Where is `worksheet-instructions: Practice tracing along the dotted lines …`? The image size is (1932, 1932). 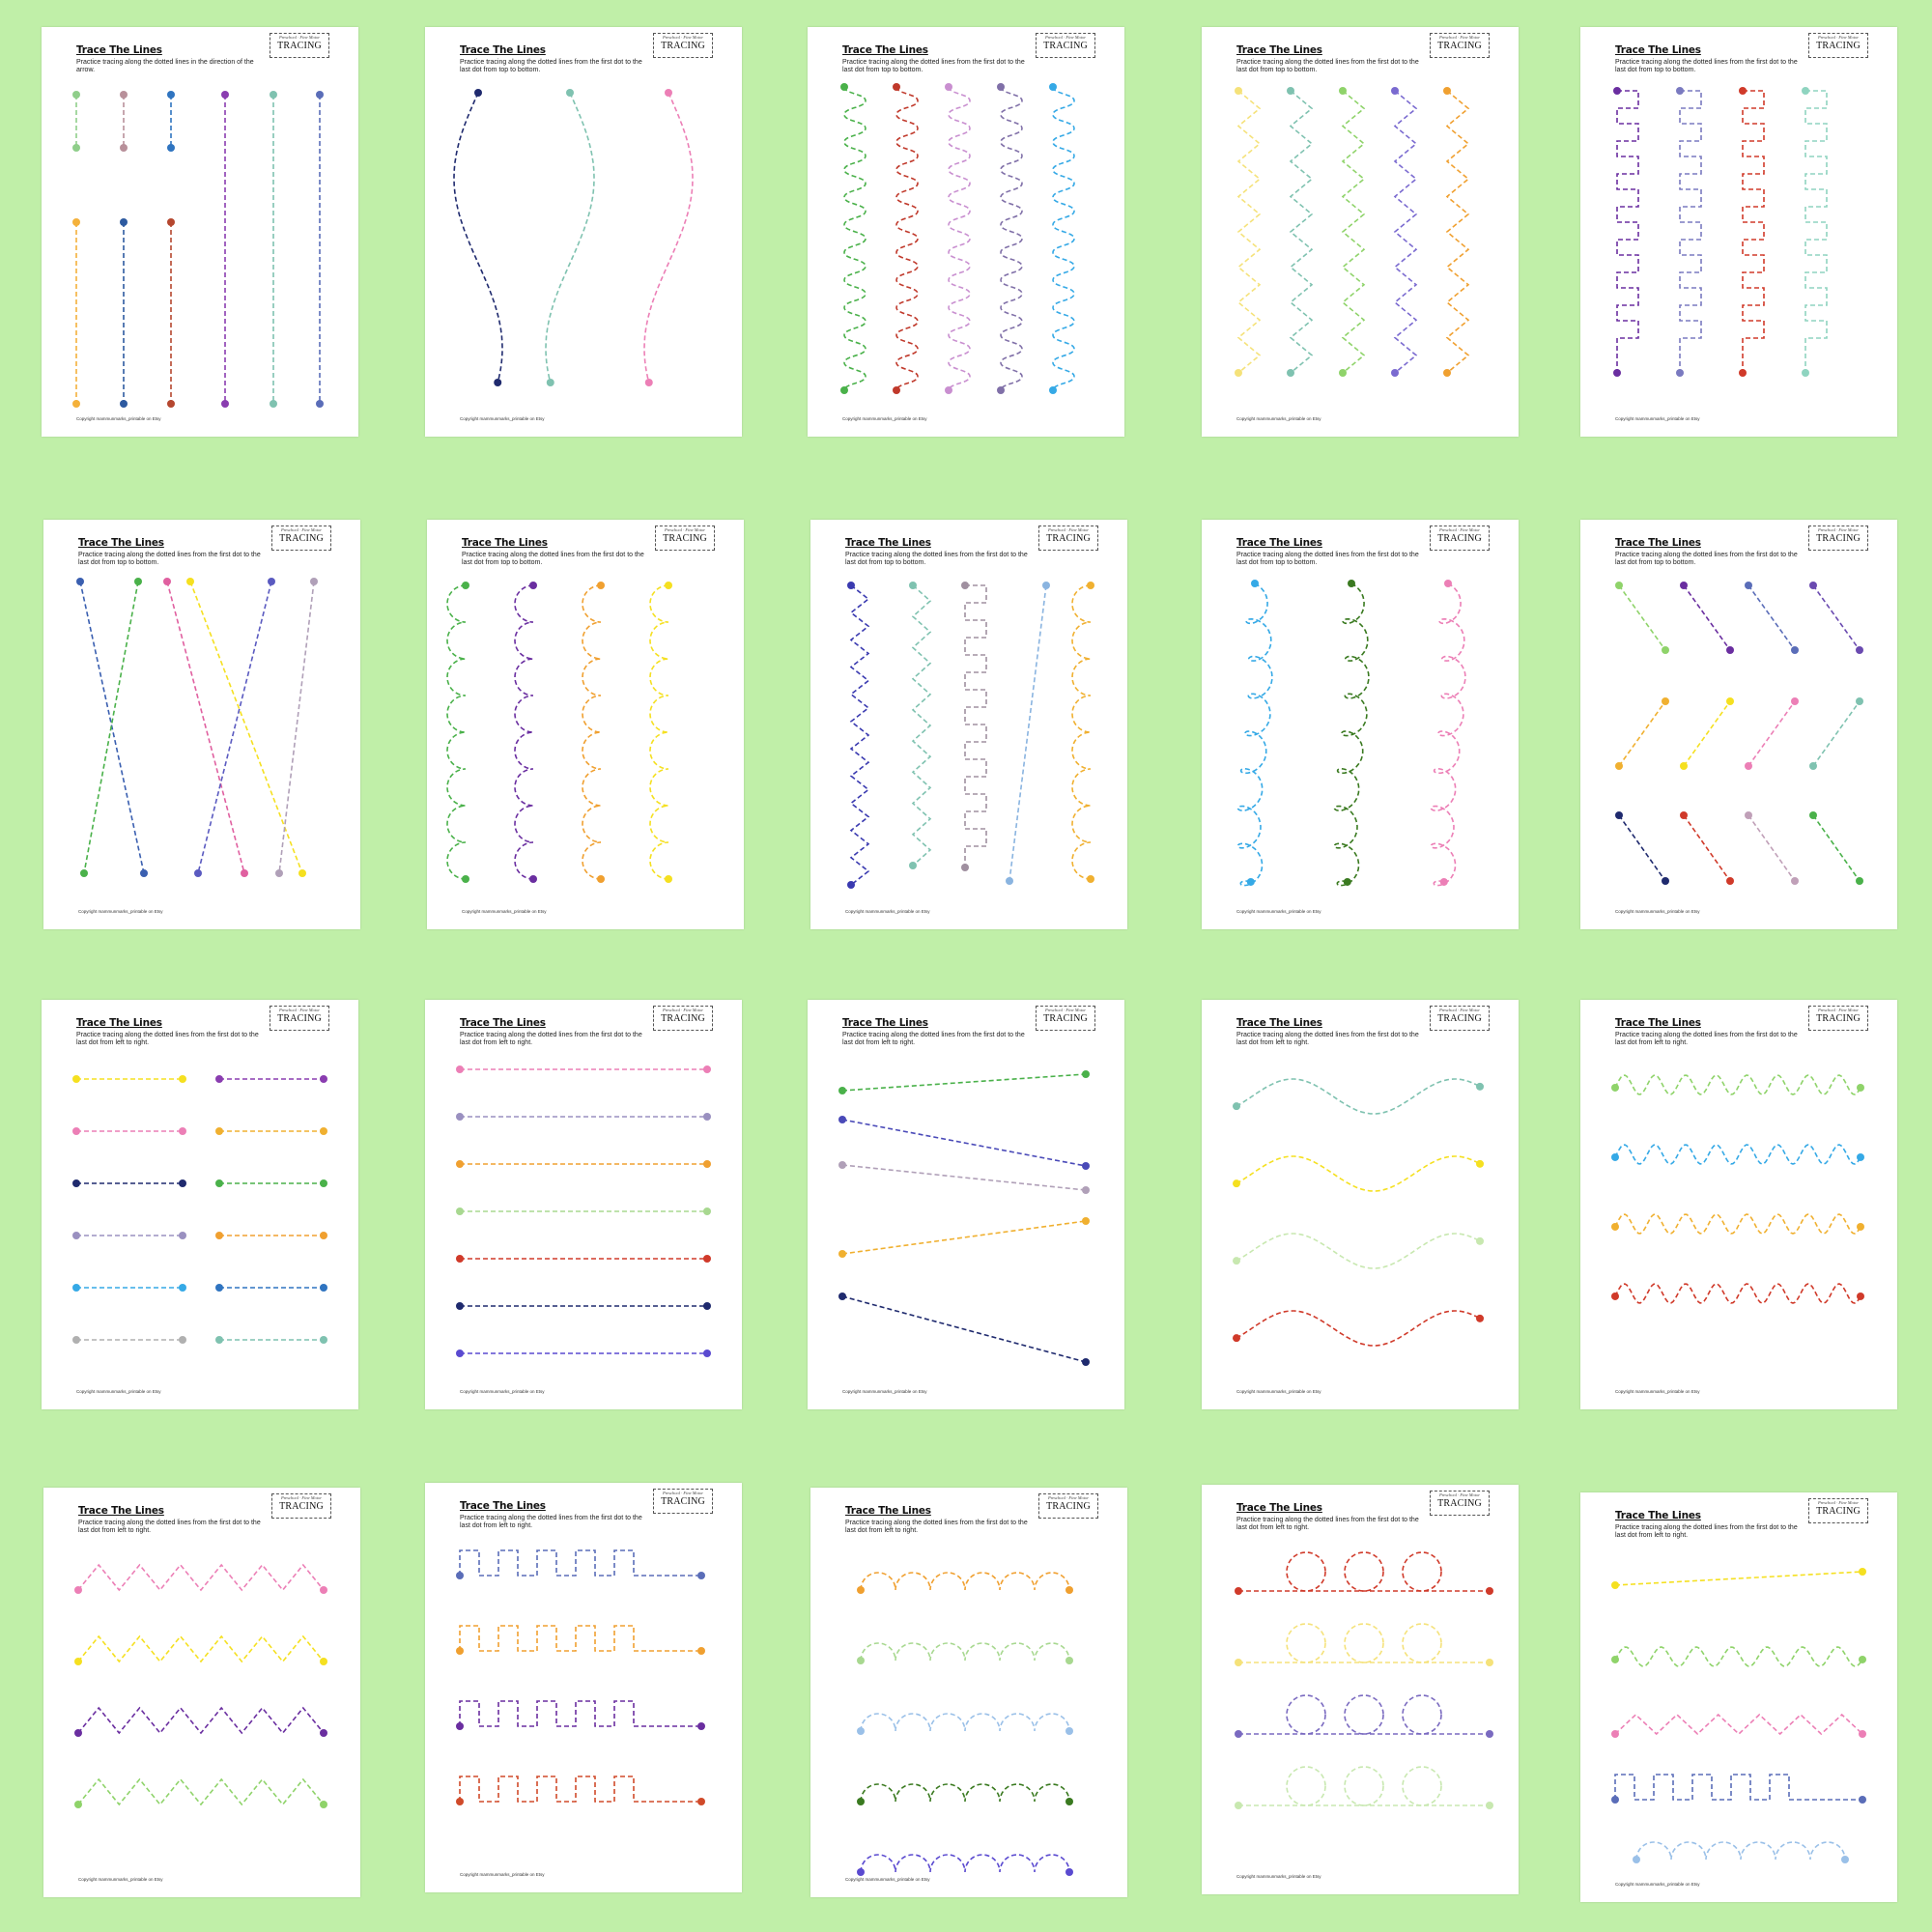
worksheet-instructions: Practice tracing along the dotted lines … is located at coordinates (1327, 559).